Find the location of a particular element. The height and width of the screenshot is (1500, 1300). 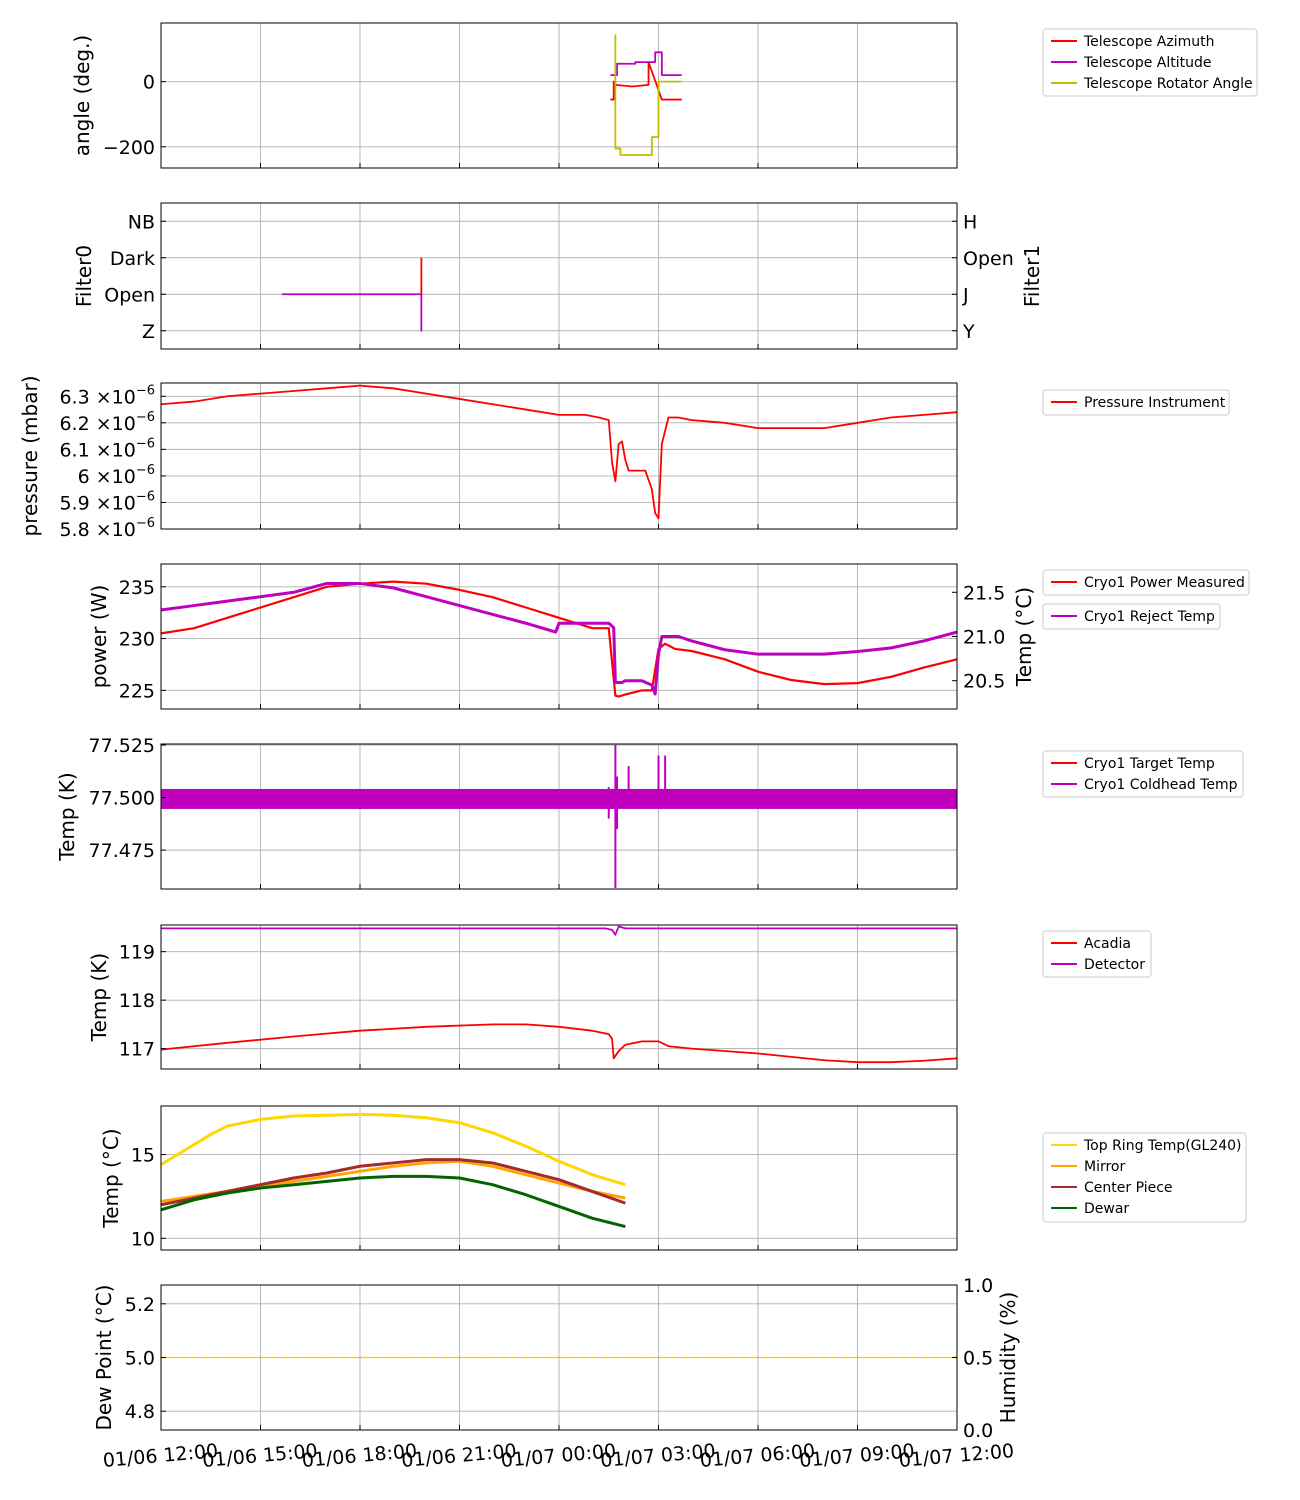

y-tick-label: Z is located at coordinates (148, 332).